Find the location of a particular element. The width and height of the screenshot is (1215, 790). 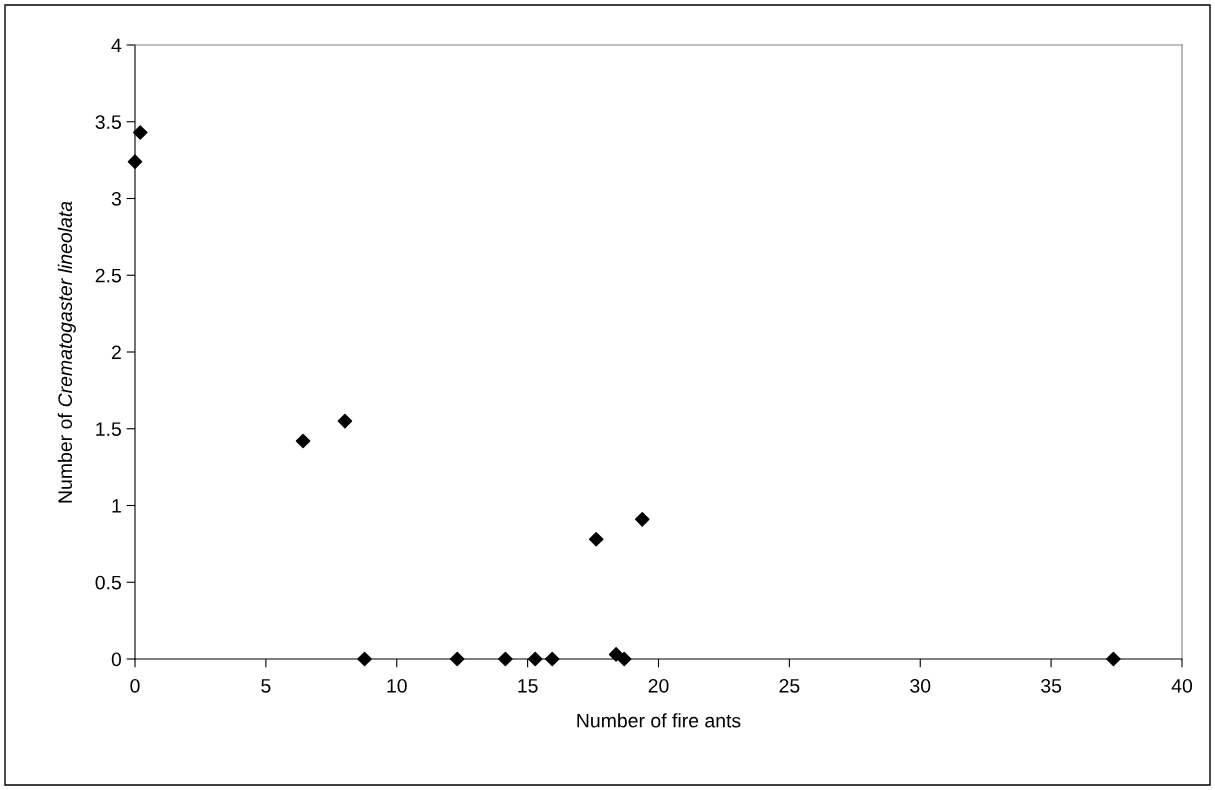

x-tick-label: 30 is located at coordinates (920, 685).